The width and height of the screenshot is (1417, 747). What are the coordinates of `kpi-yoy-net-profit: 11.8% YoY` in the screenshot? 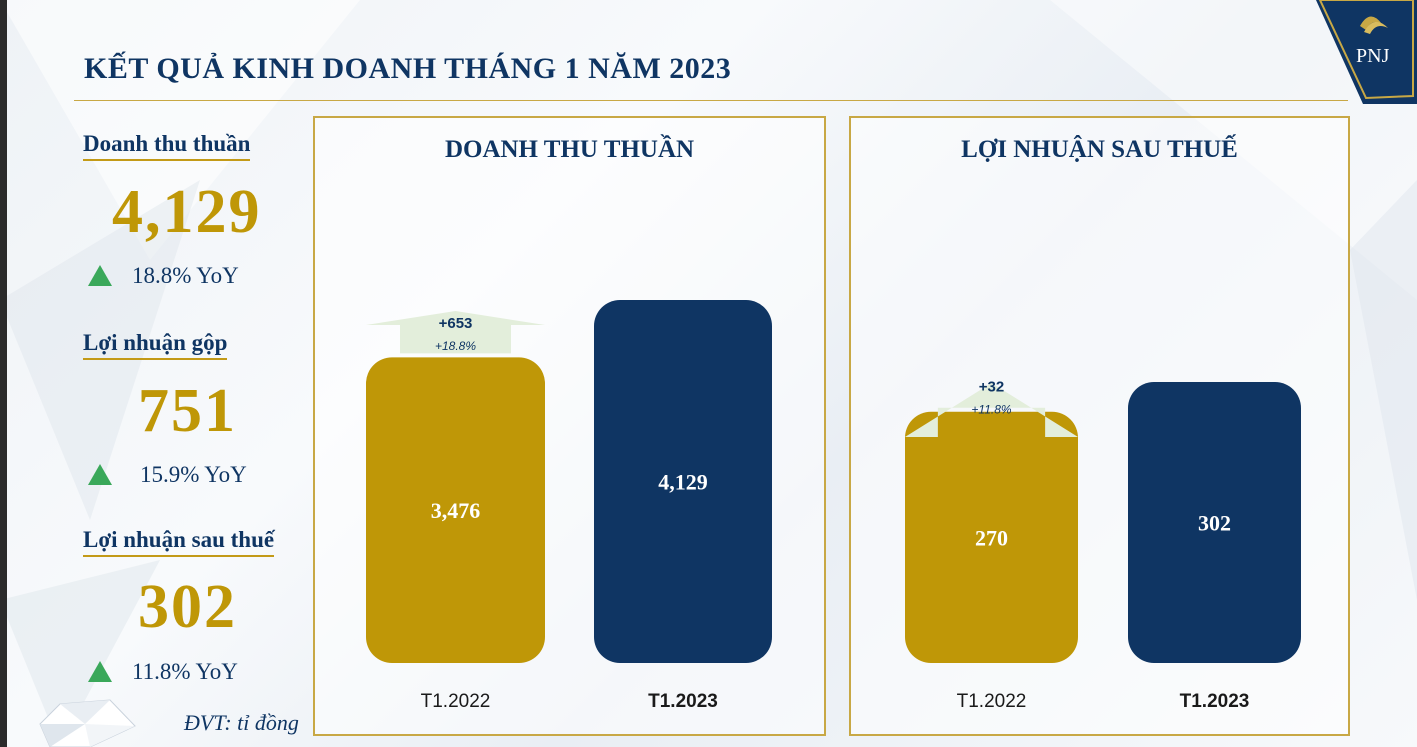 It's located at (185, 671).